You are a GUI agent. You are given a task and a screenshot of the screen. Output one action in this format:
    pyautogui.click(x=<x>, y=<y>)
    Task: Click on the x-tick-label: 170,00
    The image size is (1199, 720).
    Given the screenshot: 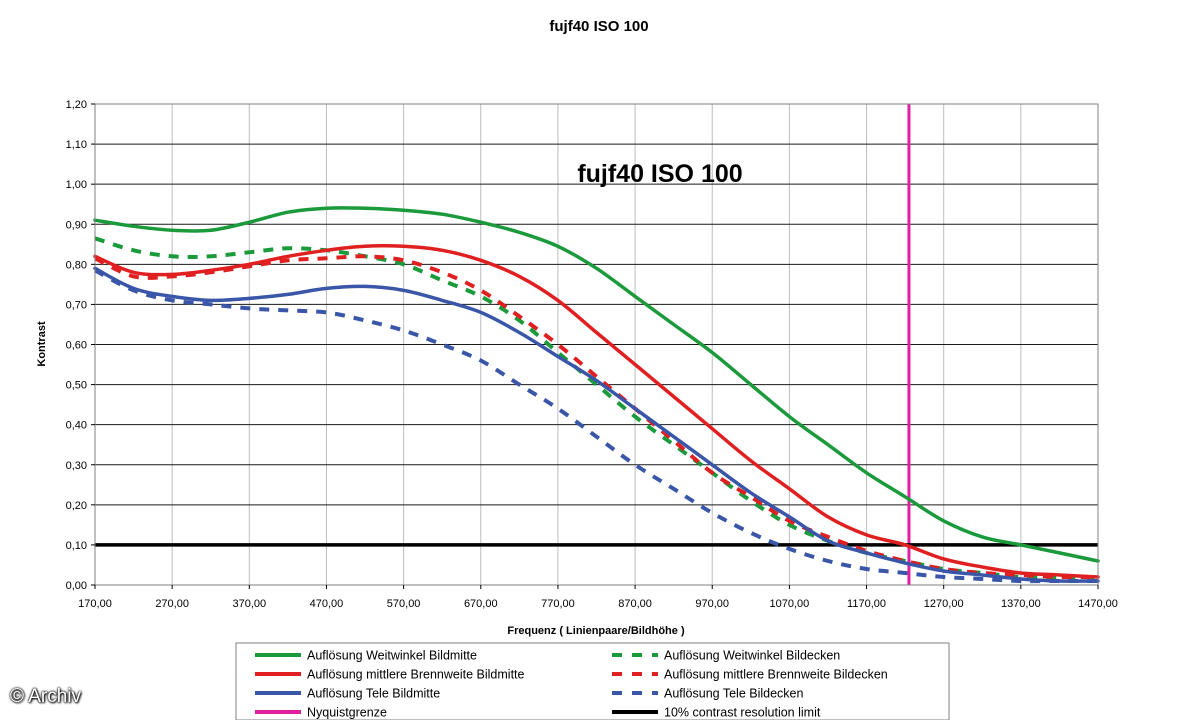 What is the action you would take?
    pyautogui.click(x=95, y=604)
    